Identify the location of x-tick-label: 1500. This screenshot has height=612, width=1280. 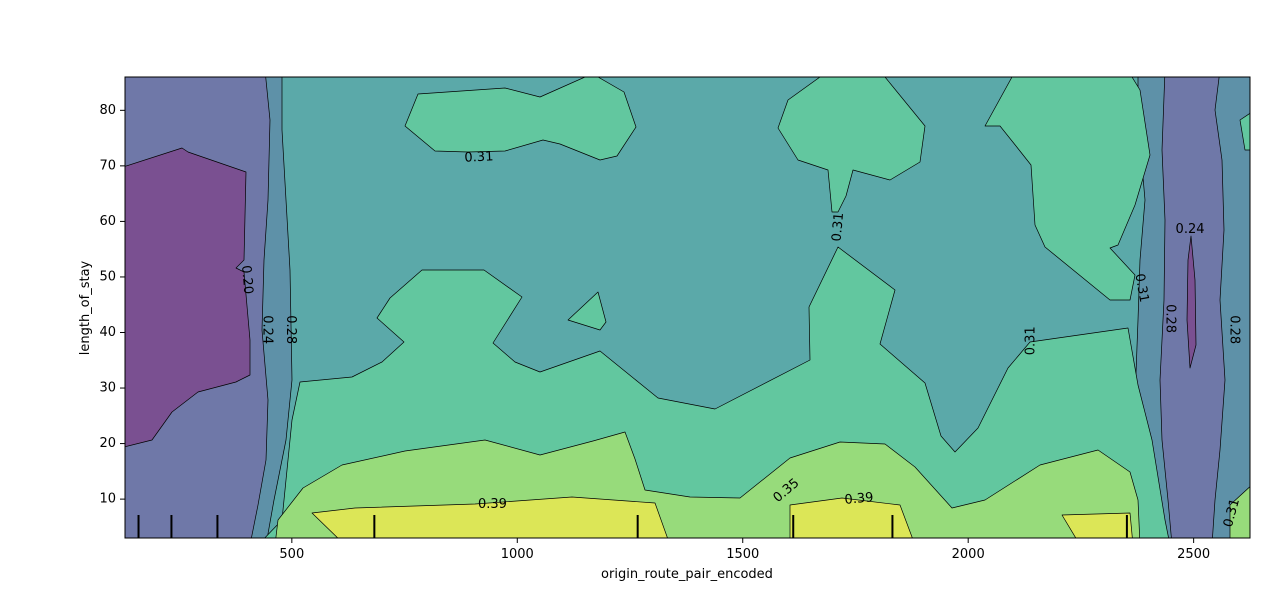
(742, 554).